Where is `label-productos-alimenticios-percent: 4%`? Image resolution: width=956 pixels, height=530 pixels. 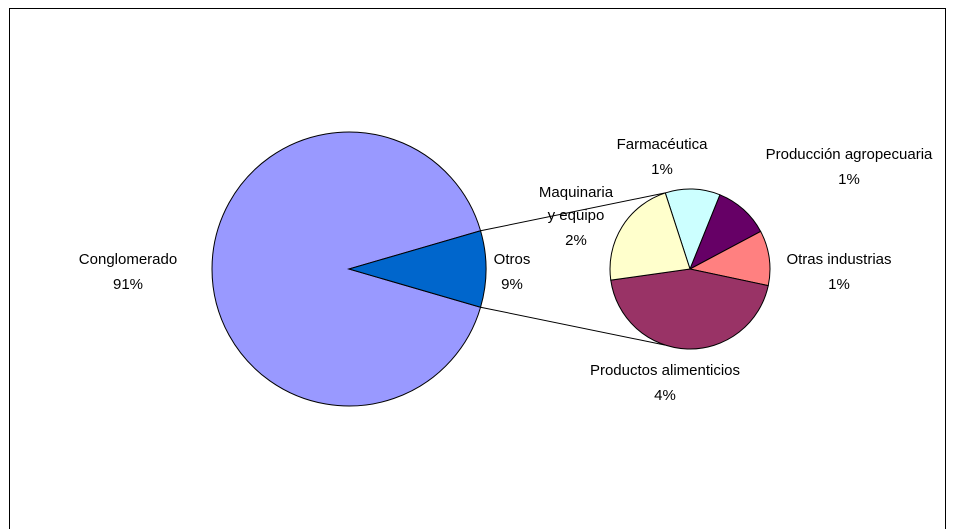 label-productos-alimenticios-percent: 4% is located at coordinates (665, 395).